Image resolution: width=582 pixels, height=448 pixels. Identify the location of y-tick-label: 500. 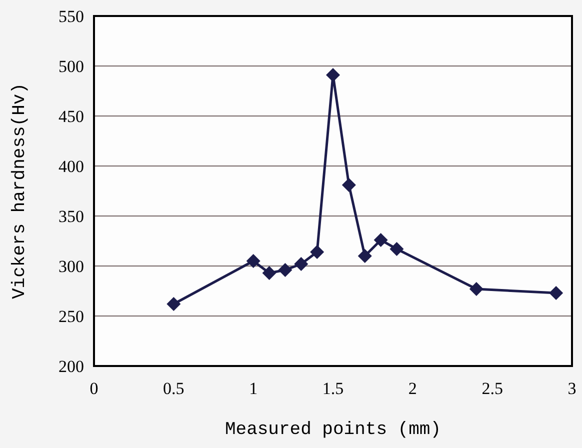
(71, 66).